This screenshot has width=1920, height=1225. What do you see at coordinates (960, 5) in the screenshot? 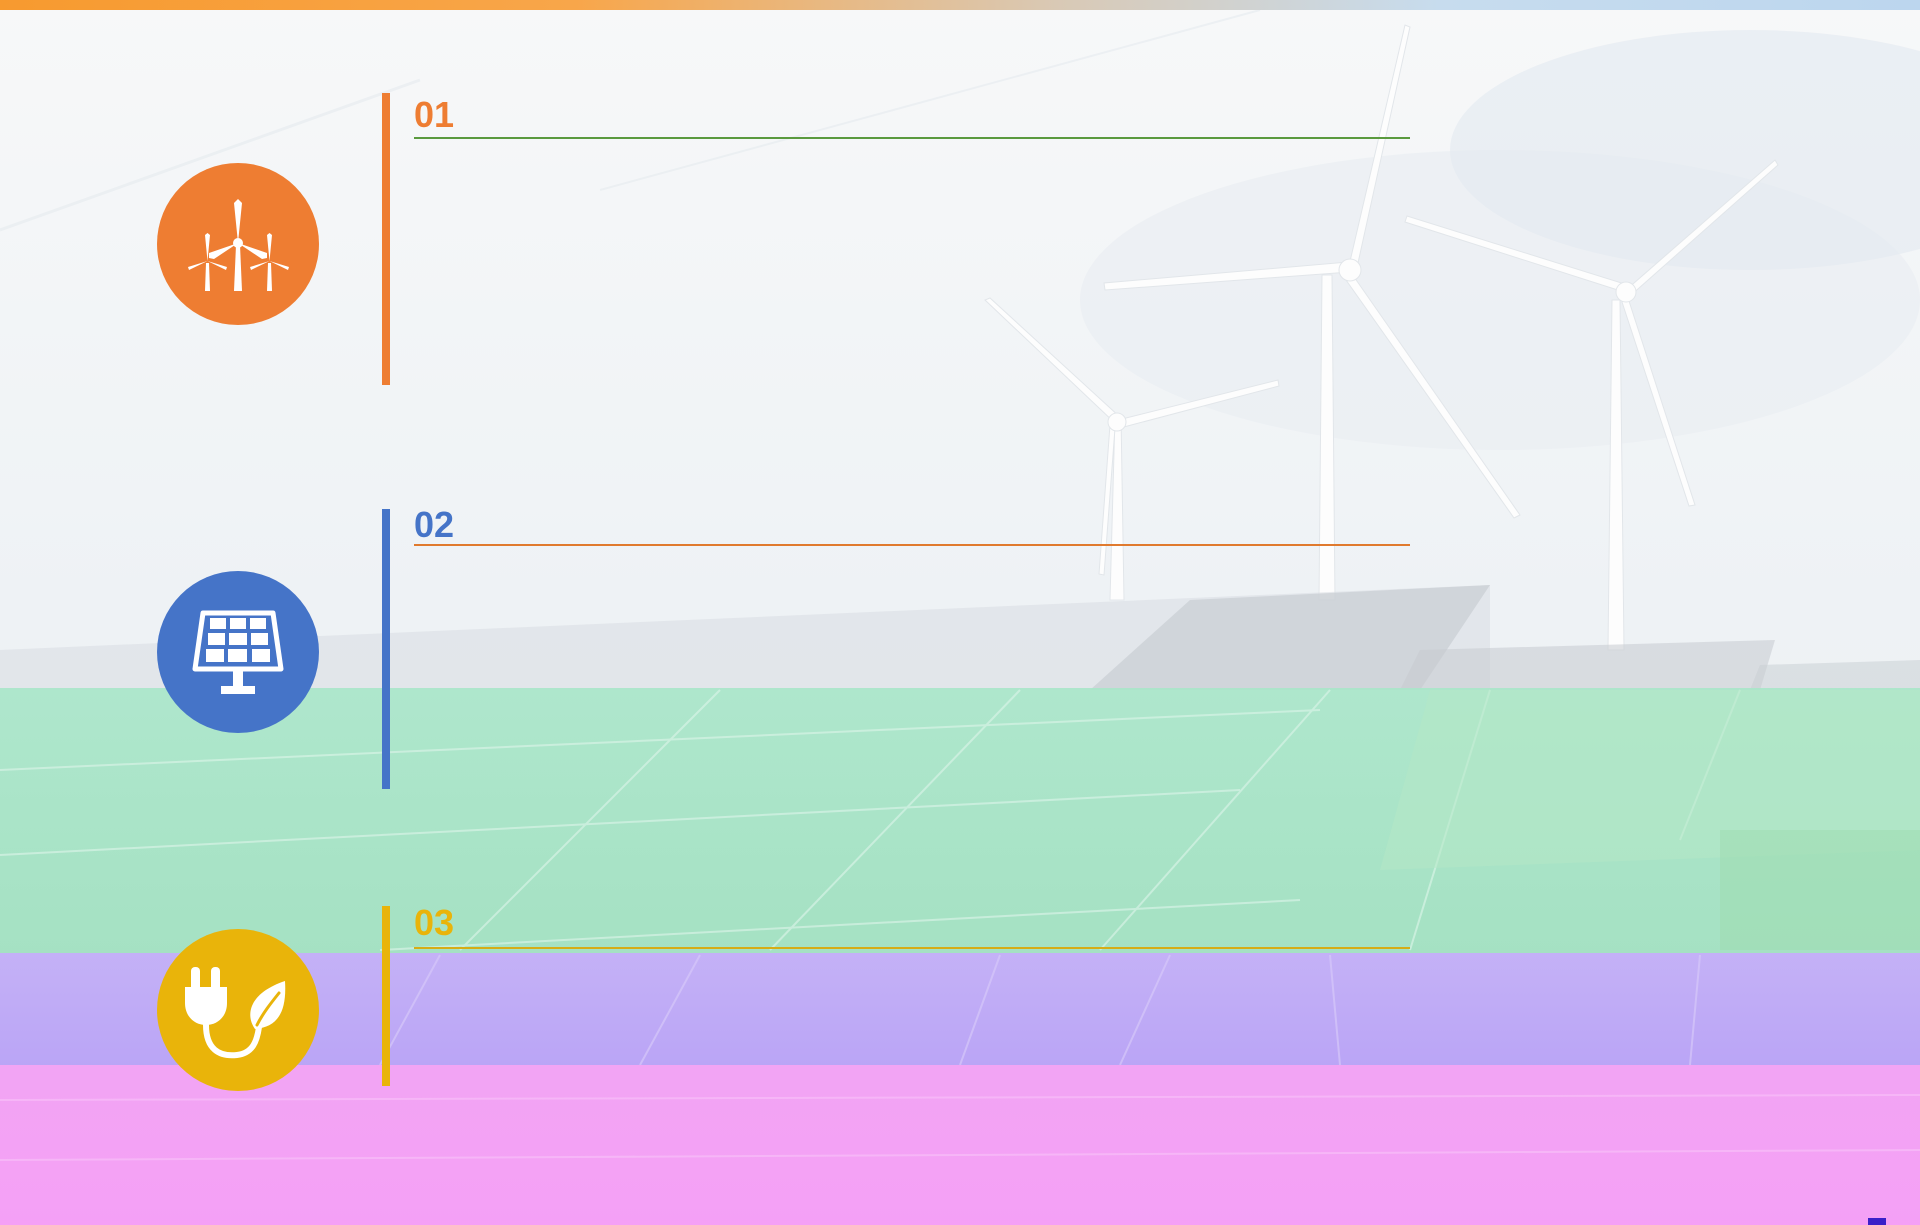
I see `top-gradient-bar` at bounding box center [960, 5].